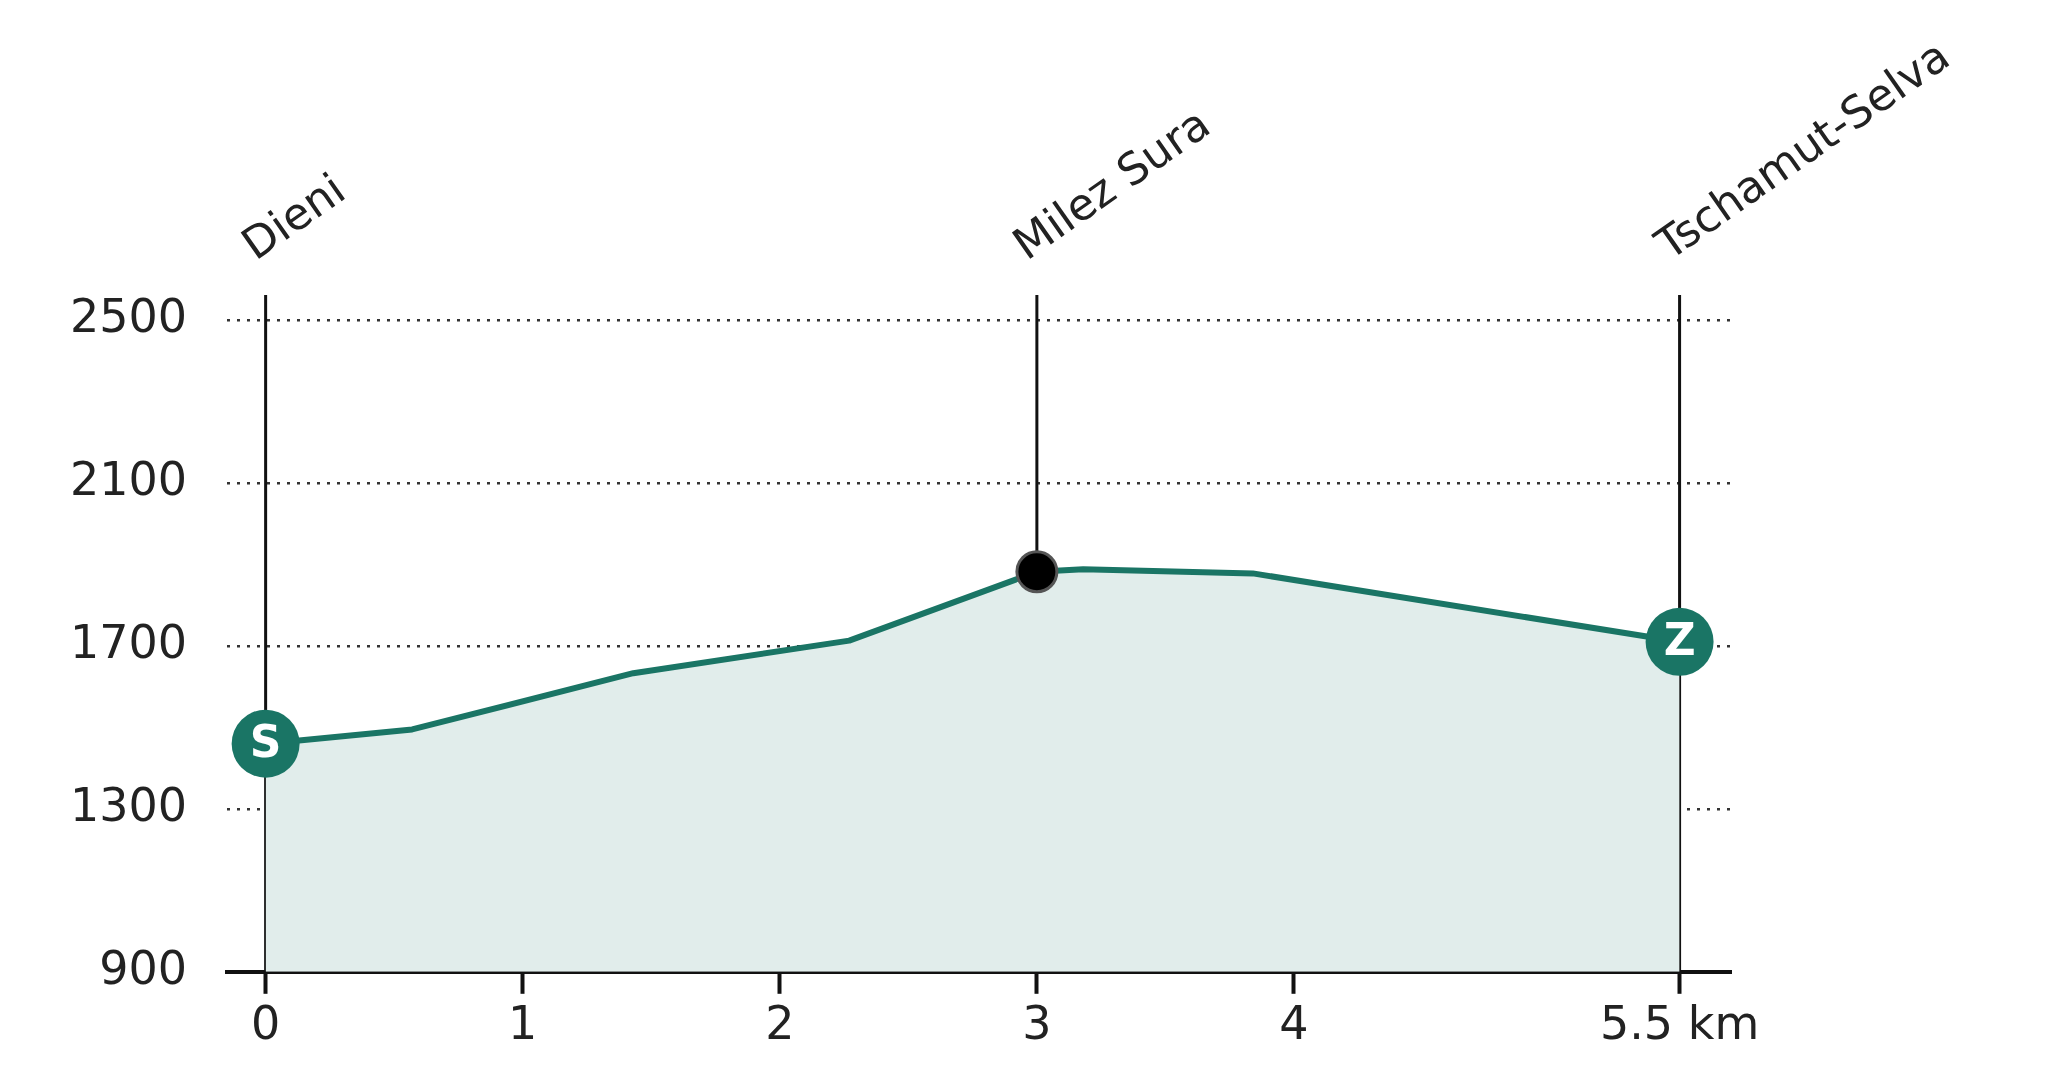  Describe the element at coordinates (1679, 640) in the screenshot. I see `annotation: Z` at that location.